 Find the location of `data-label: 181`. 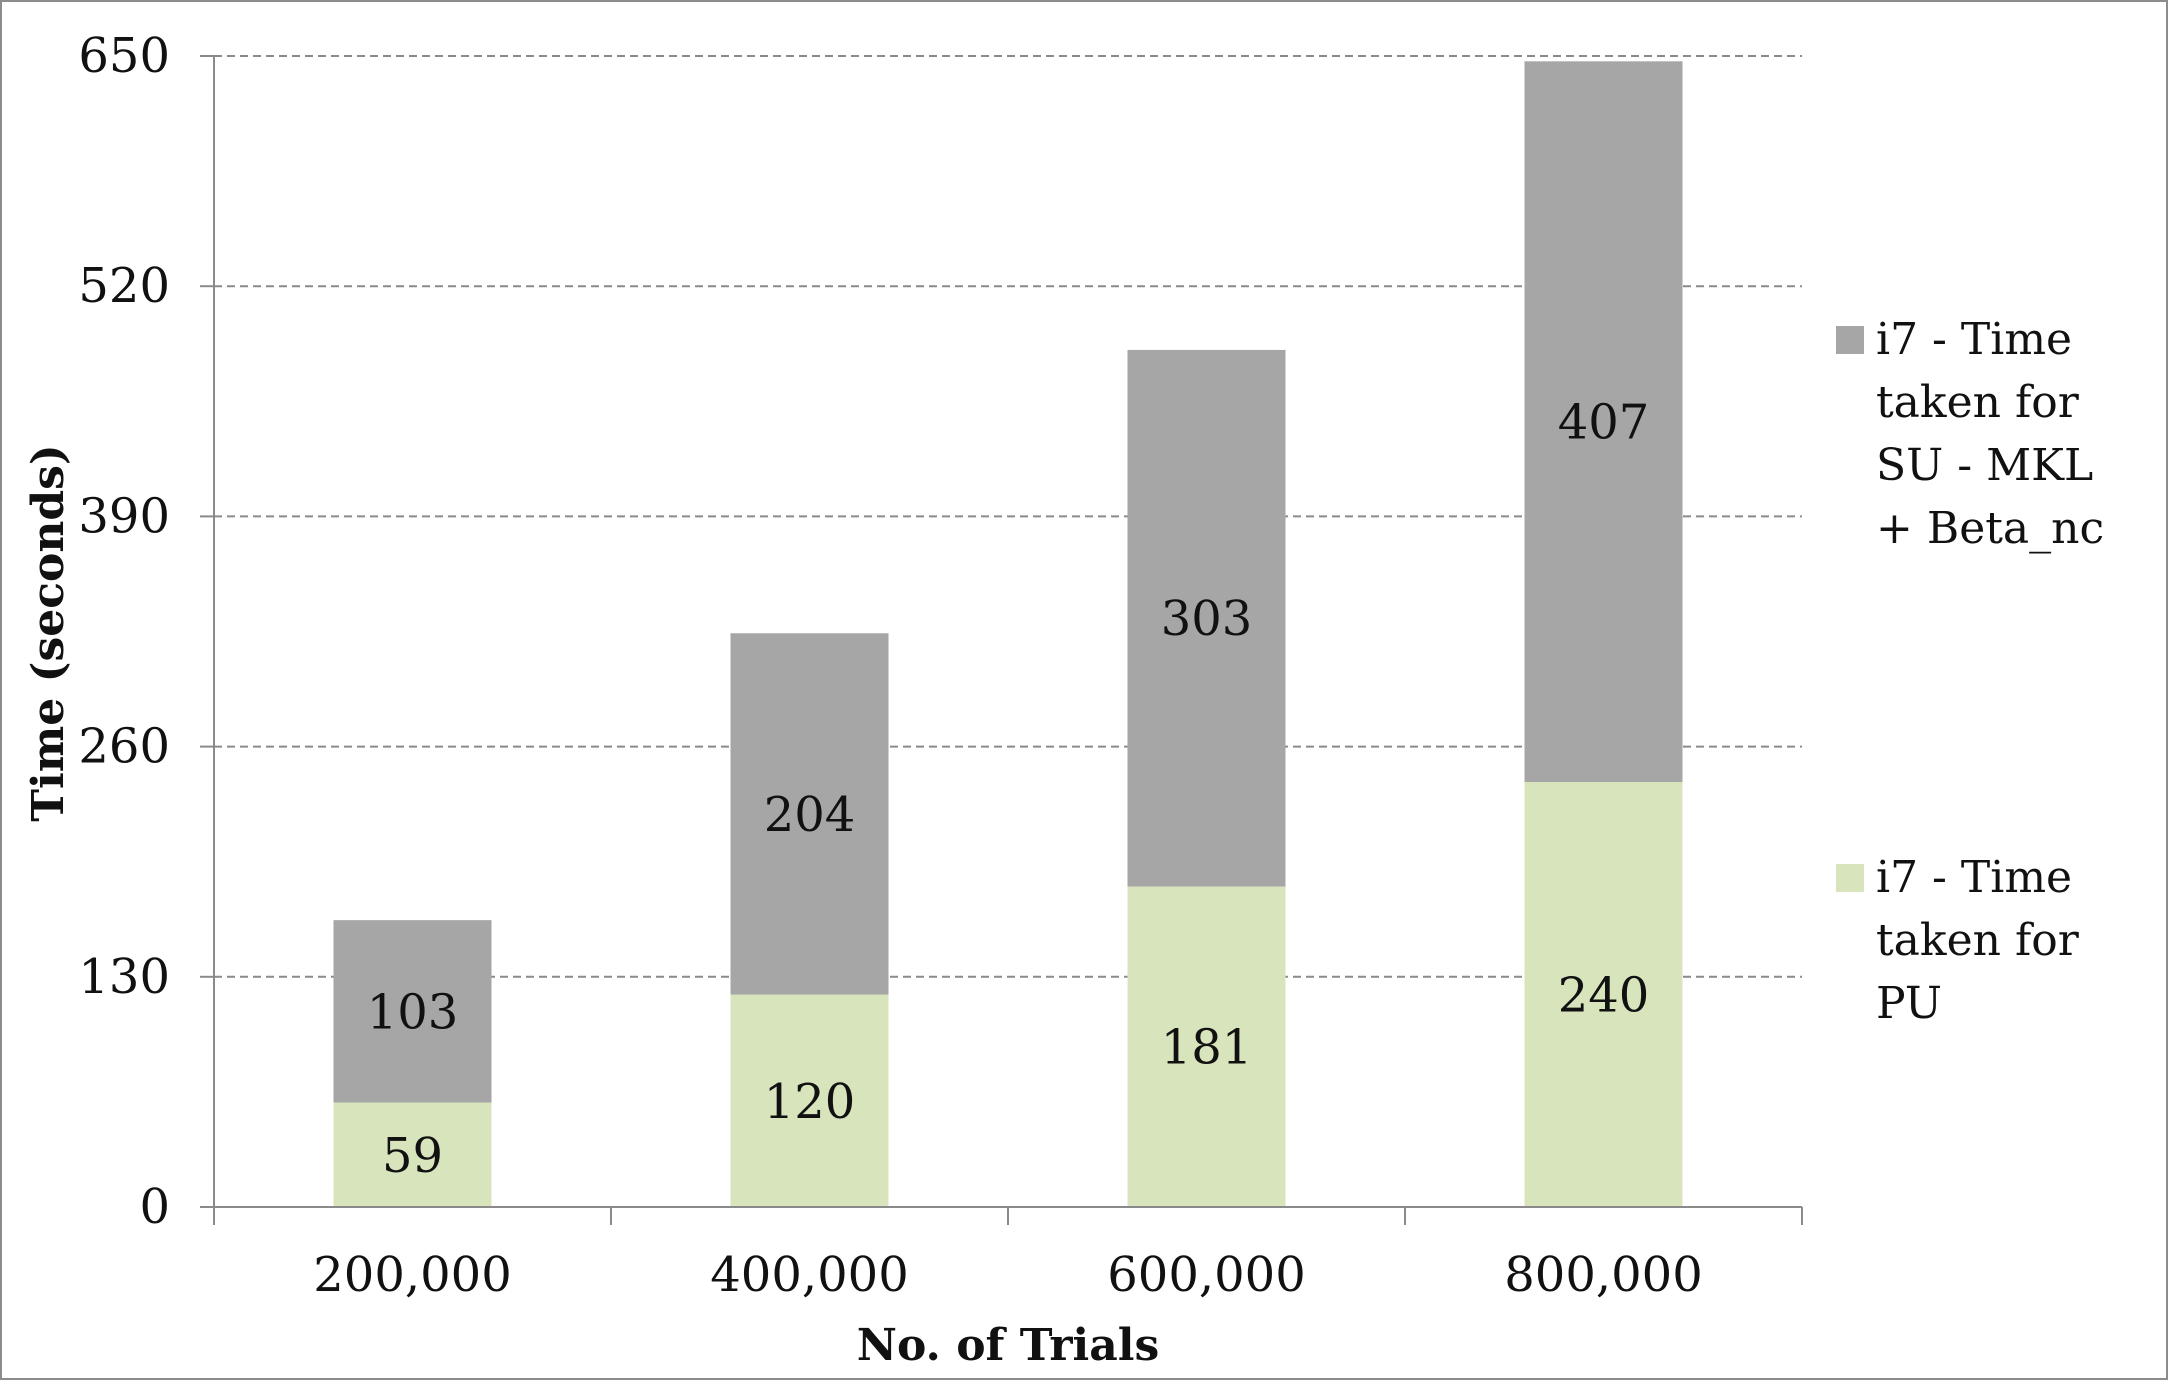

data-label: 181 is located at coordinates (1207, 1048).